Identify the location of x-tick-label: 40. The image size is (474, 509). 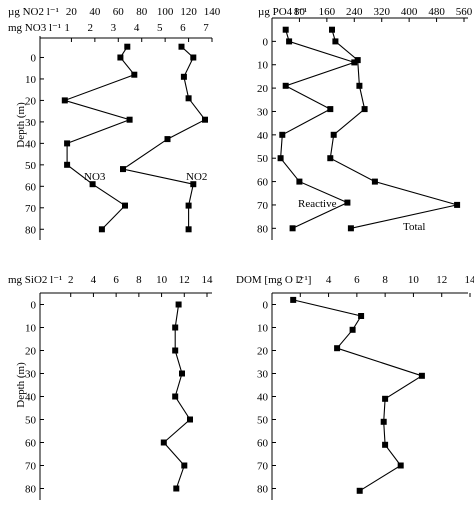
(95, 12).